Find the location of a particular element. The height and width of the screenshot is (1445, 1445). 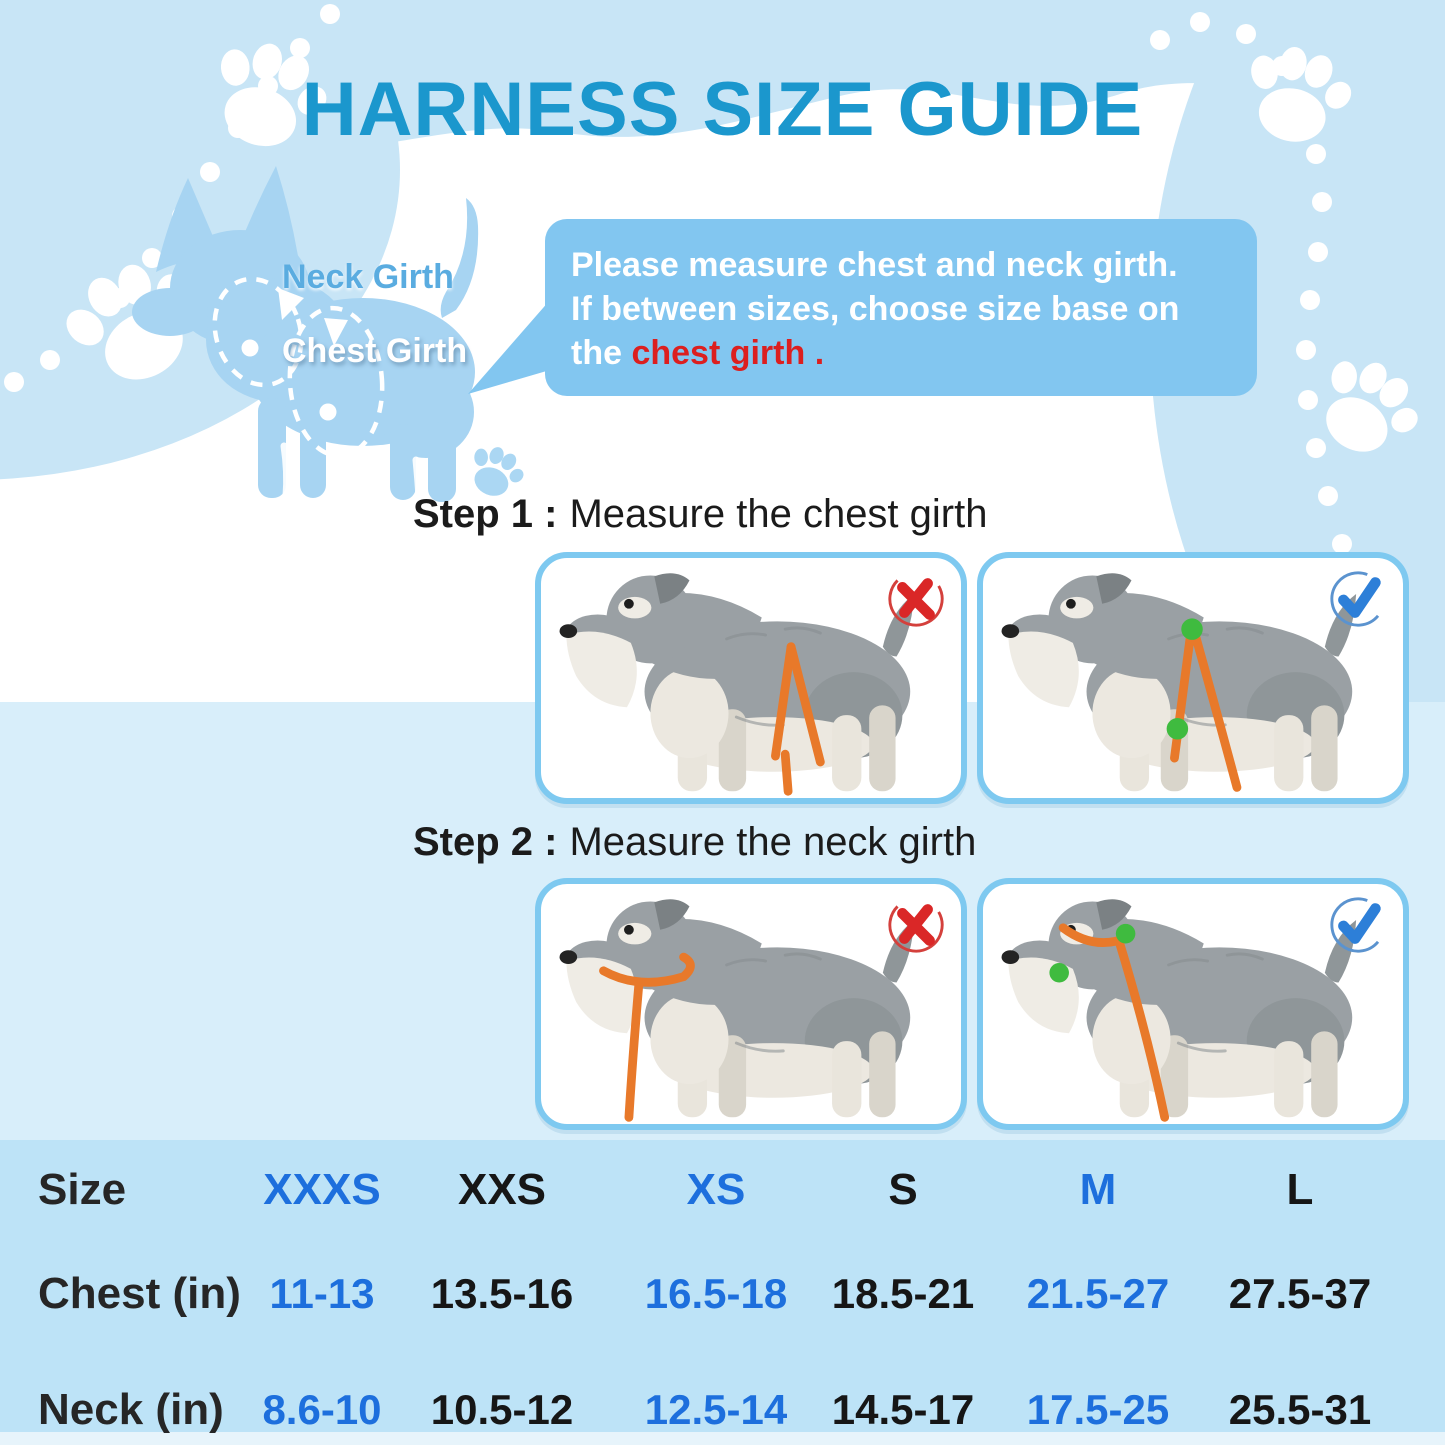

size-col-header: L is located at coordinates (1300, 1189).